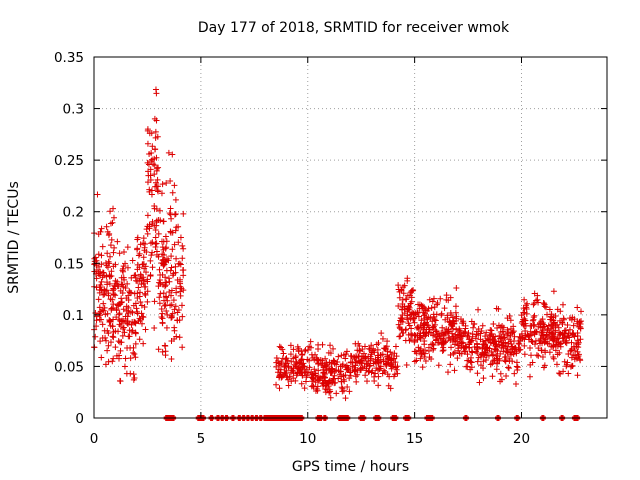 The width and height of the screenshot is (640, 480). I want to click on x-tick-label: 5, so click(201, 439).